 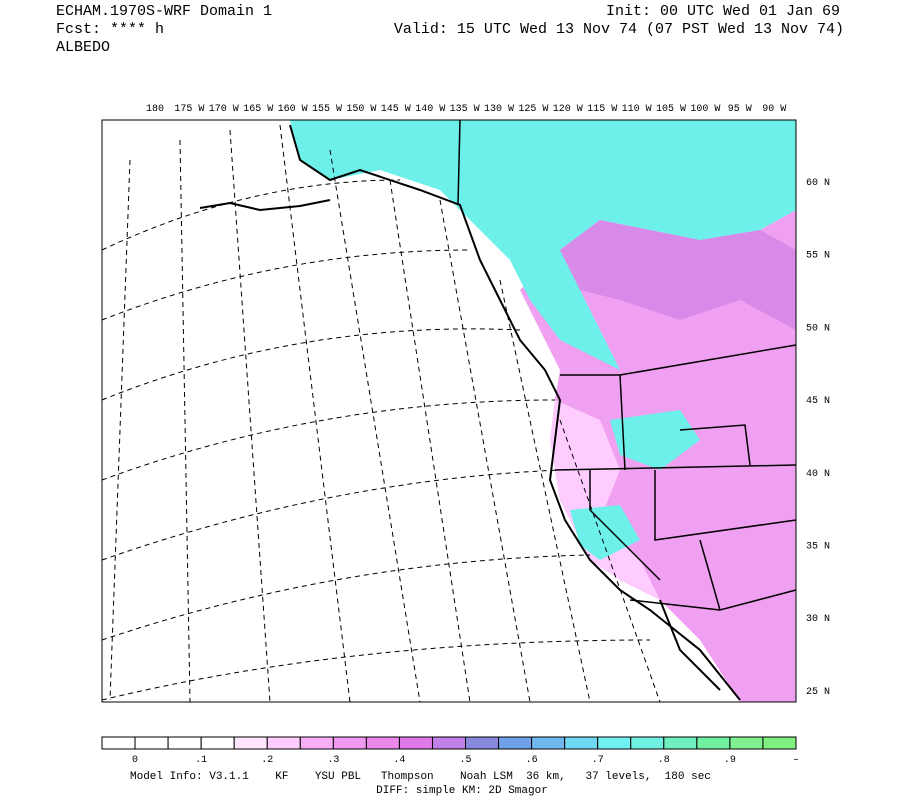 I want to click on longitude-label: 100 W, so click(x=705, y=109).